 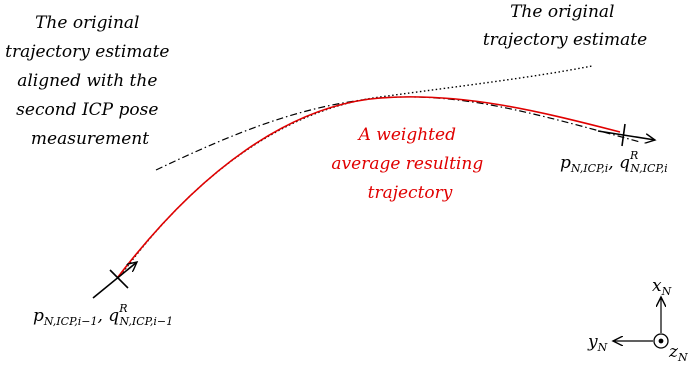 I want to click on end-pose-arrow, so click(x=626, y=135).